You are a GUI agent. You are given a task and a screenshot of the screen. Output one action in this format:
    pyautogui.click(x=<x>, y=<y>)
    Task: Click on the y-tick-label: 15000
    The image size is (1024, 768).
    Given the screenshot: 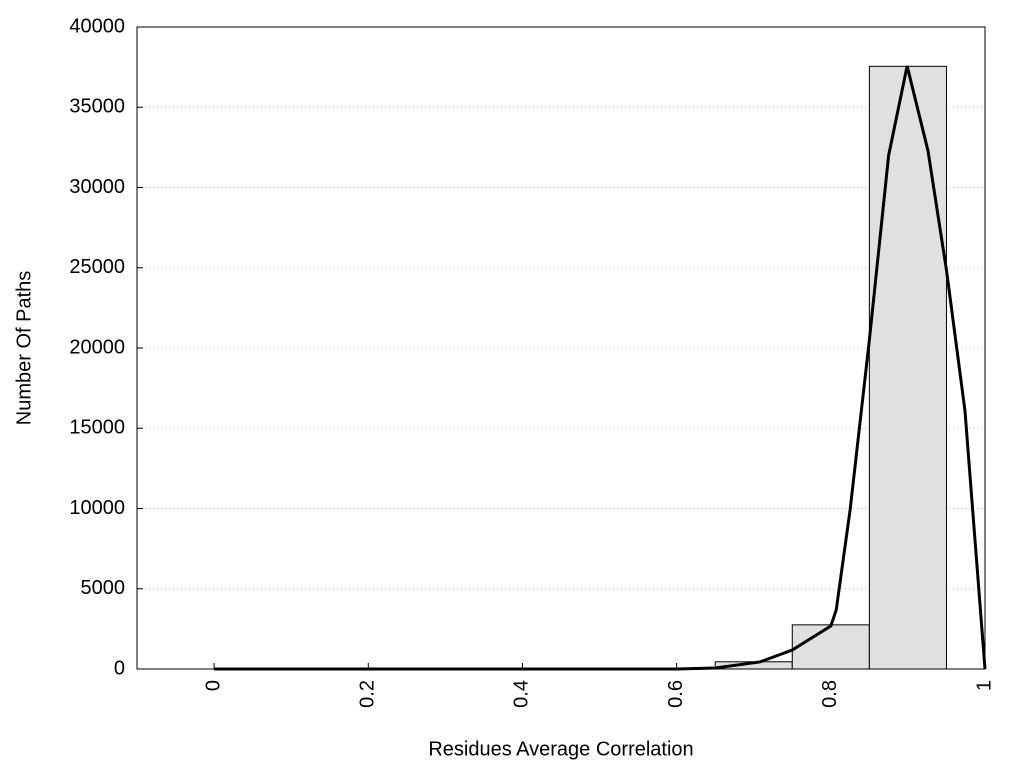 What is the action you would take?
    pyautogui.click(x=97, y=428)
    